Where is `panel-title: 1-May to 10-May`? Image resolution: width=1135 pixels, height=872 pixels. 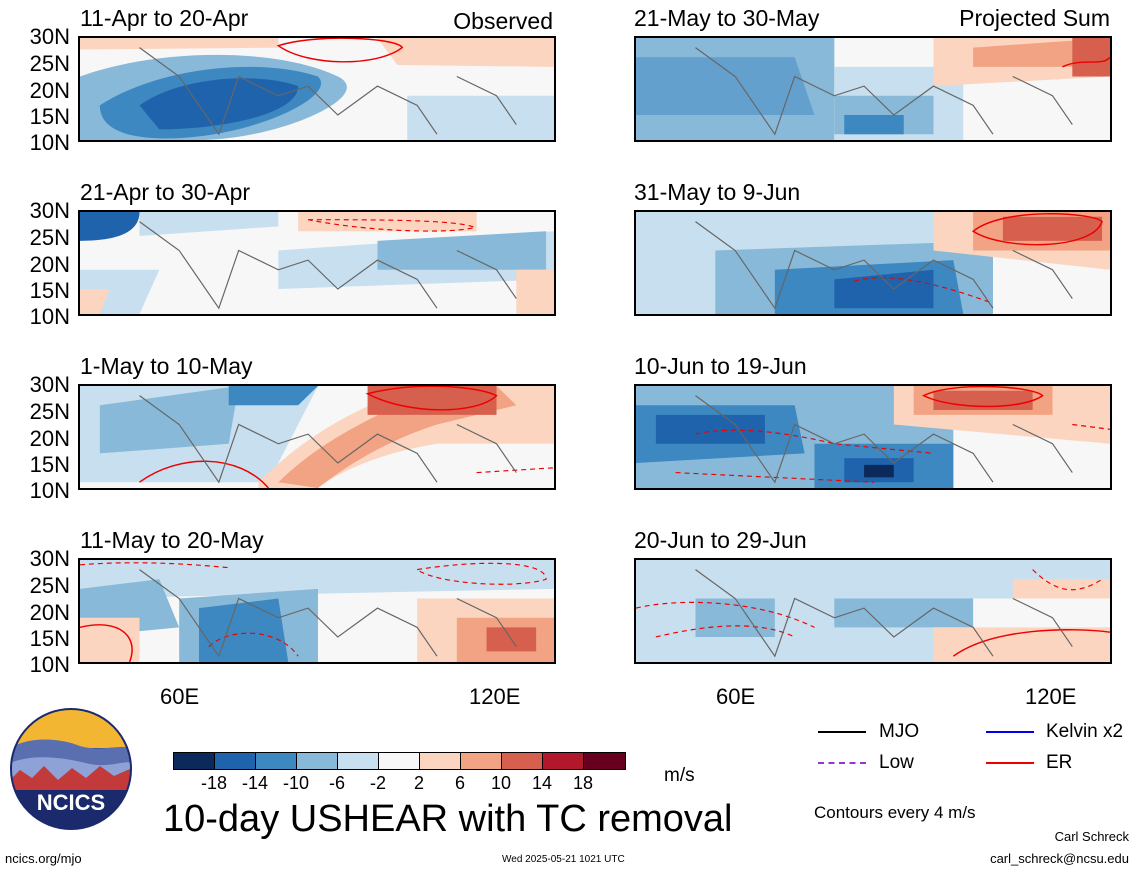 panel-title: 1-May to 10-May is located at coordinates (166, 366).